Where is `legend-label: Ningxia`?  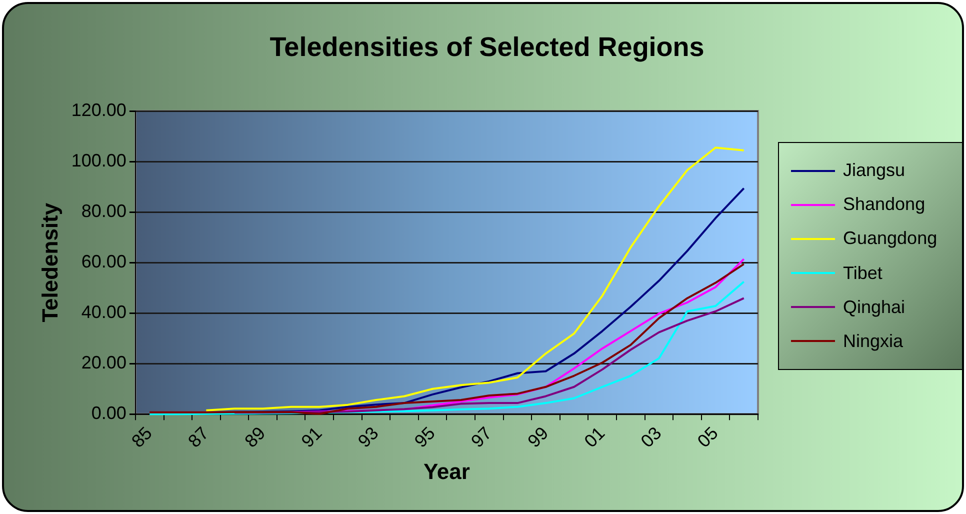 legend-label: Ningxia is located at coordinates (873, 341).